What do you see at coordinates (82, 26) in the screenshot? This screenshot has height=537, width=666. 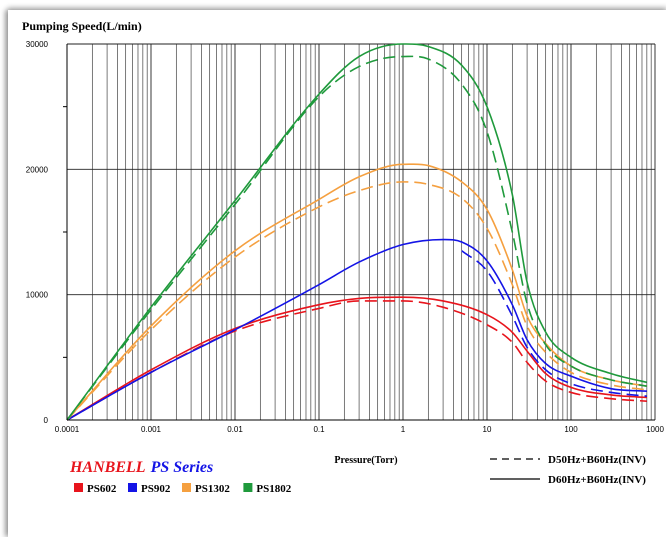 I see `chart-title: Pumping Speed(L/min)` at bounding box center [82, 26].